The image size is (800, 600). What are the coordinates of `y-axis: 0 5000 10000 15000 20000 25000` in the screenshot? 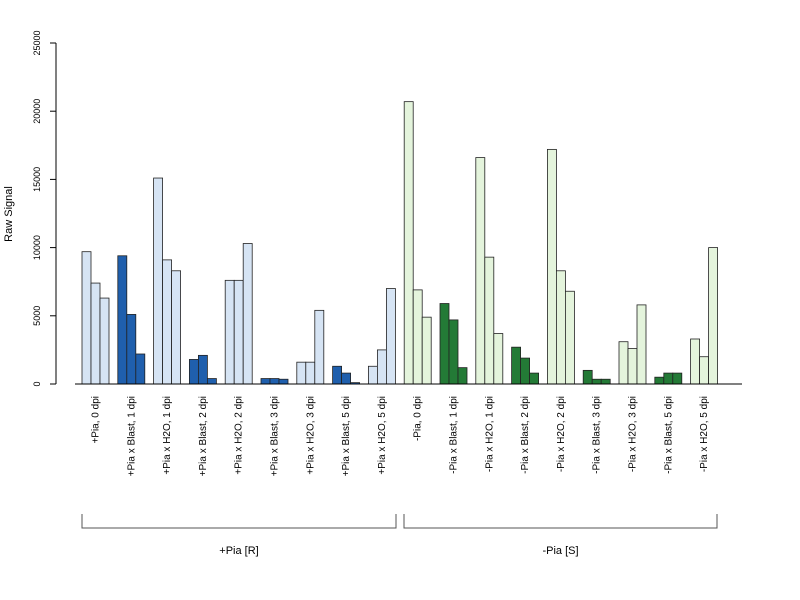 It's located at (44, 208).